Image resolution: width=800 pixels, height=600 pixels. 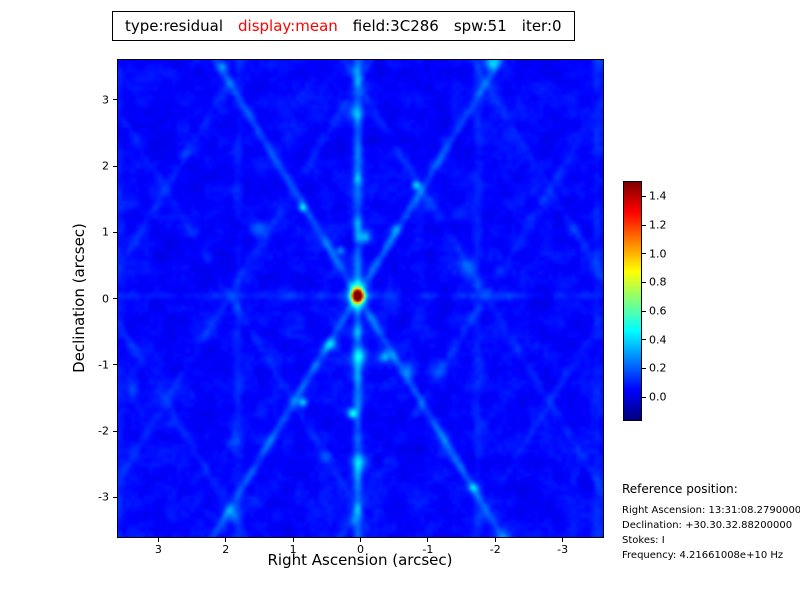 What do you see at coordinates (658, 368) in the screenshot?
I see `colorbar-tick-label: 0.2` at bounding box center [658, 368].